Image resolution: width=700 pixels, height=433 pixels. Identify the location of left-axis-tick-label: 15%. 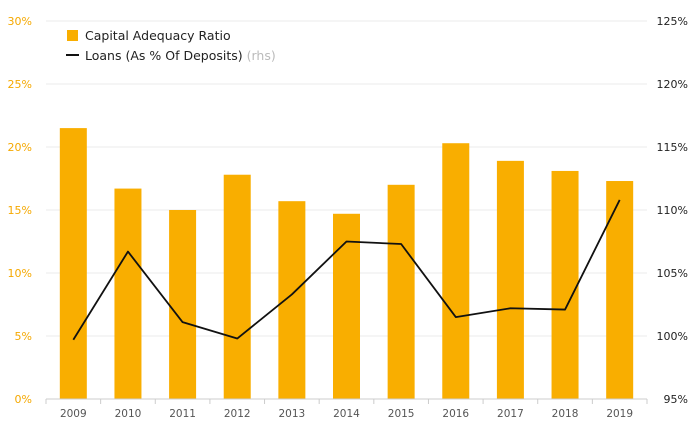
(20, 210).